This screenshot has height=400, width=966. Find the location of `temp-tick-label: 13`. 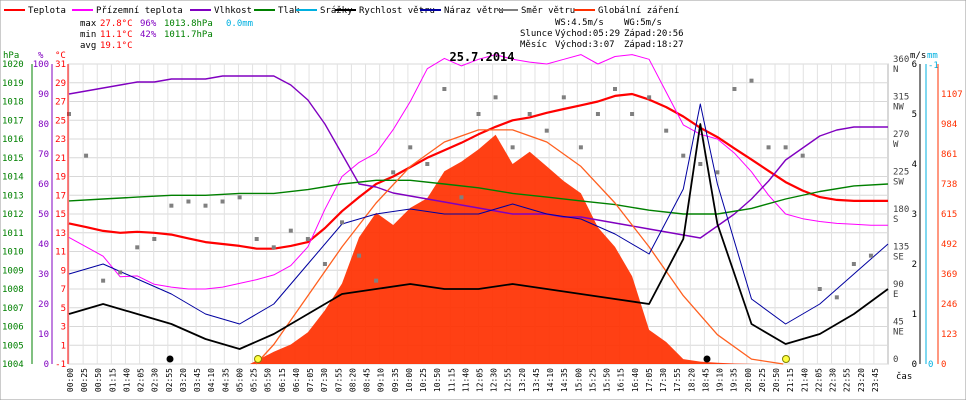

temp-tick-label: 13 is located at coordinates (60, 234).